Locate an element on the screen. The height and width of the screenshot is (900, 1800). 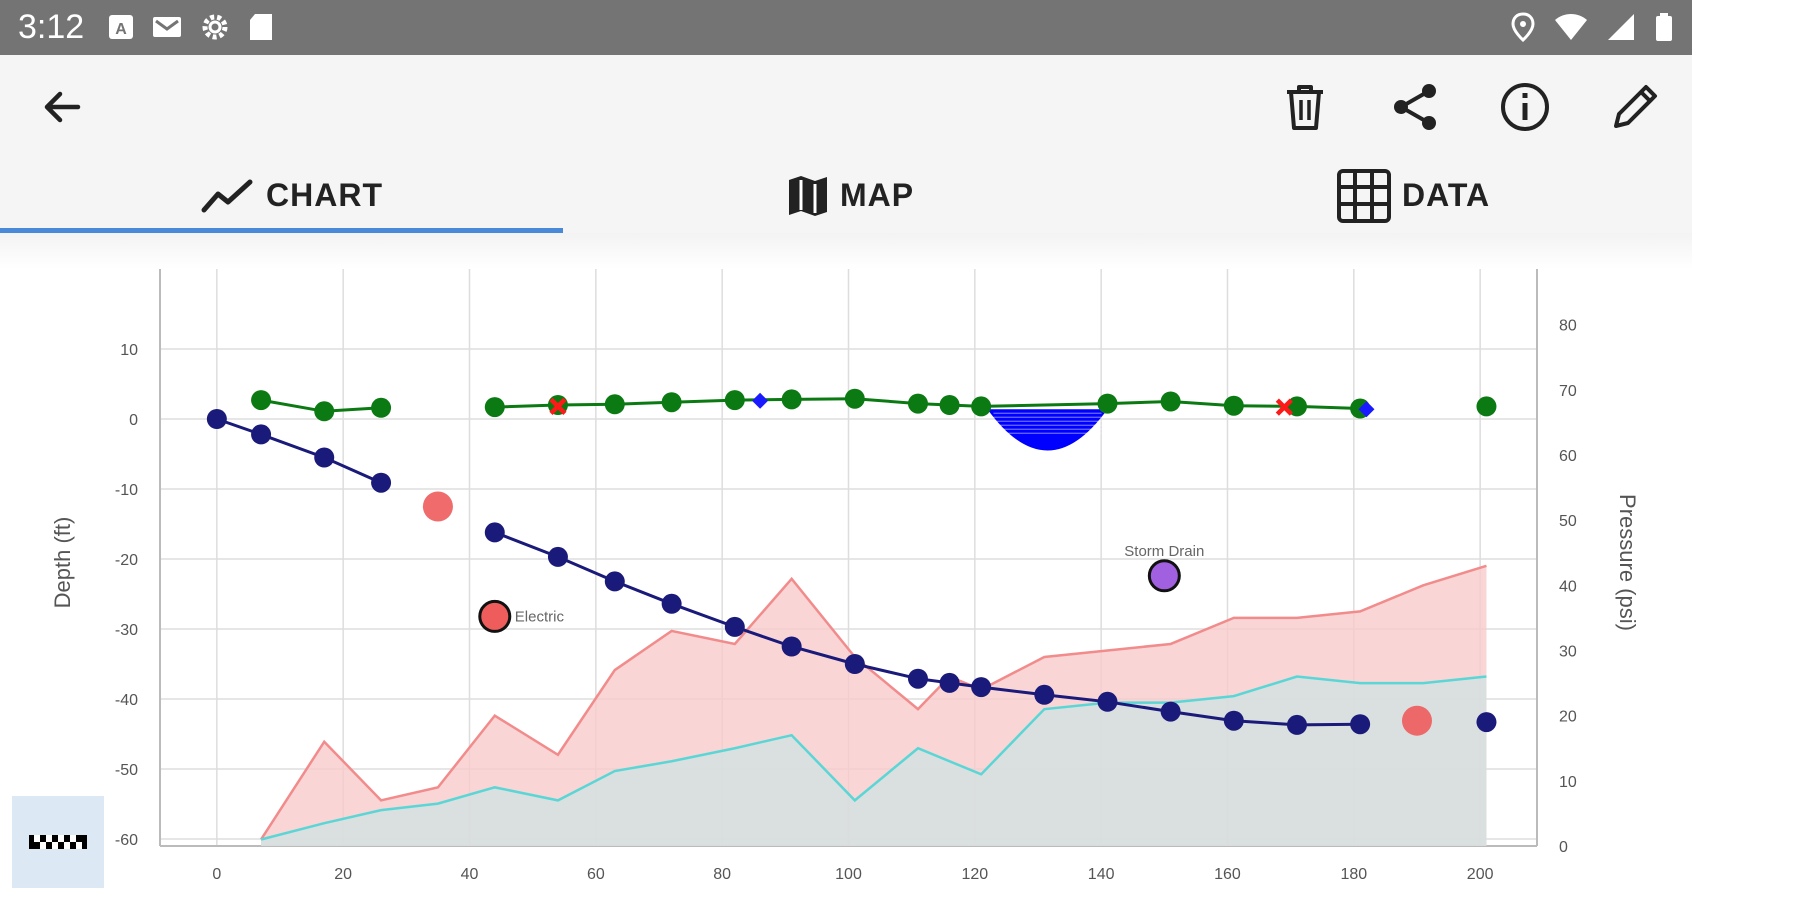
y-tick-label: -30 is located at coordinates (126, 630).